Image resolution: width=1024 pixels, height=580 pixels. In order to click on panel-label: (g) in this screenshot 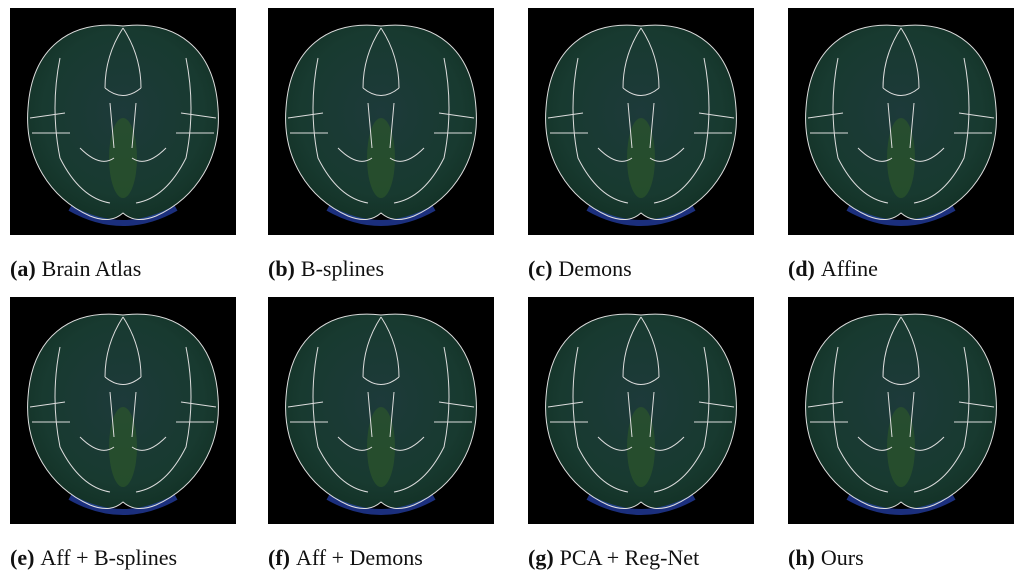, I will do `click(541, 557)`.